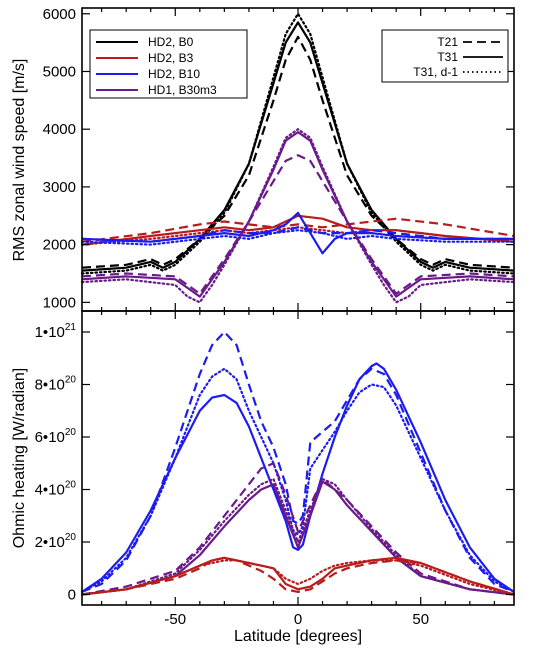 The width and height of the screenshot is (540, 649). Describe the element at coordinates (171, 42) in the screenshot. I see `model-legend-label: HD2, B0` at that location.